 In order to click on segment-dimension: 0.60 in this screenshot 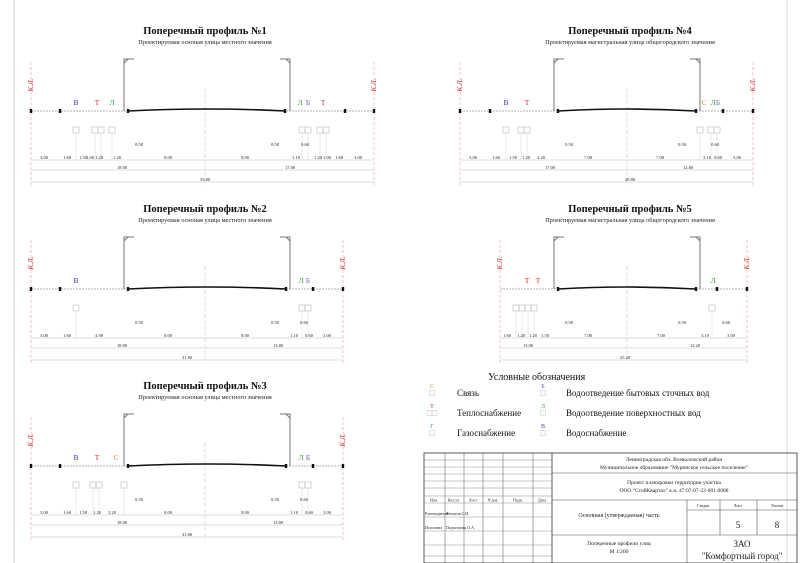, I will do `click(309, 335)`.